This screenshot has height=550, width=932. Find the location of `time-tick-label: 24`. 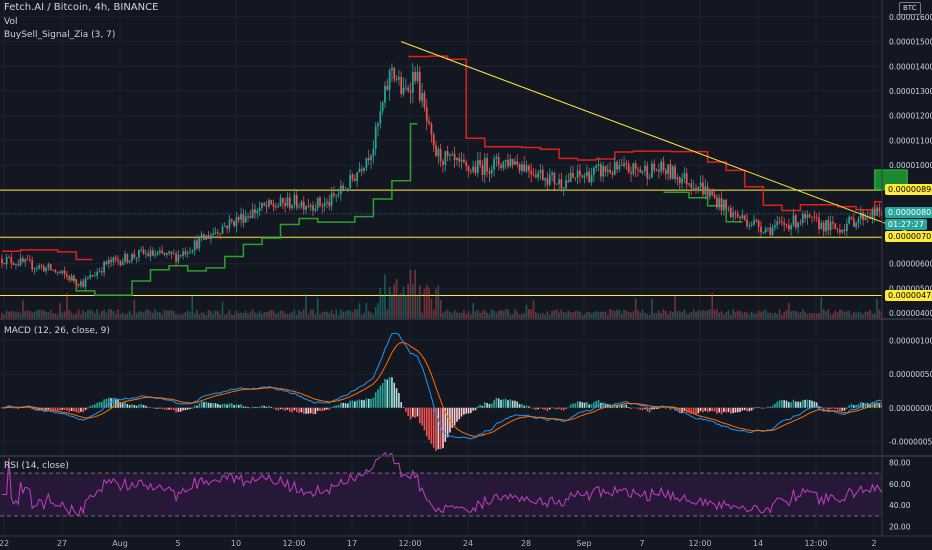

time-tick-label: 24 is located at coordinates (468, 543).